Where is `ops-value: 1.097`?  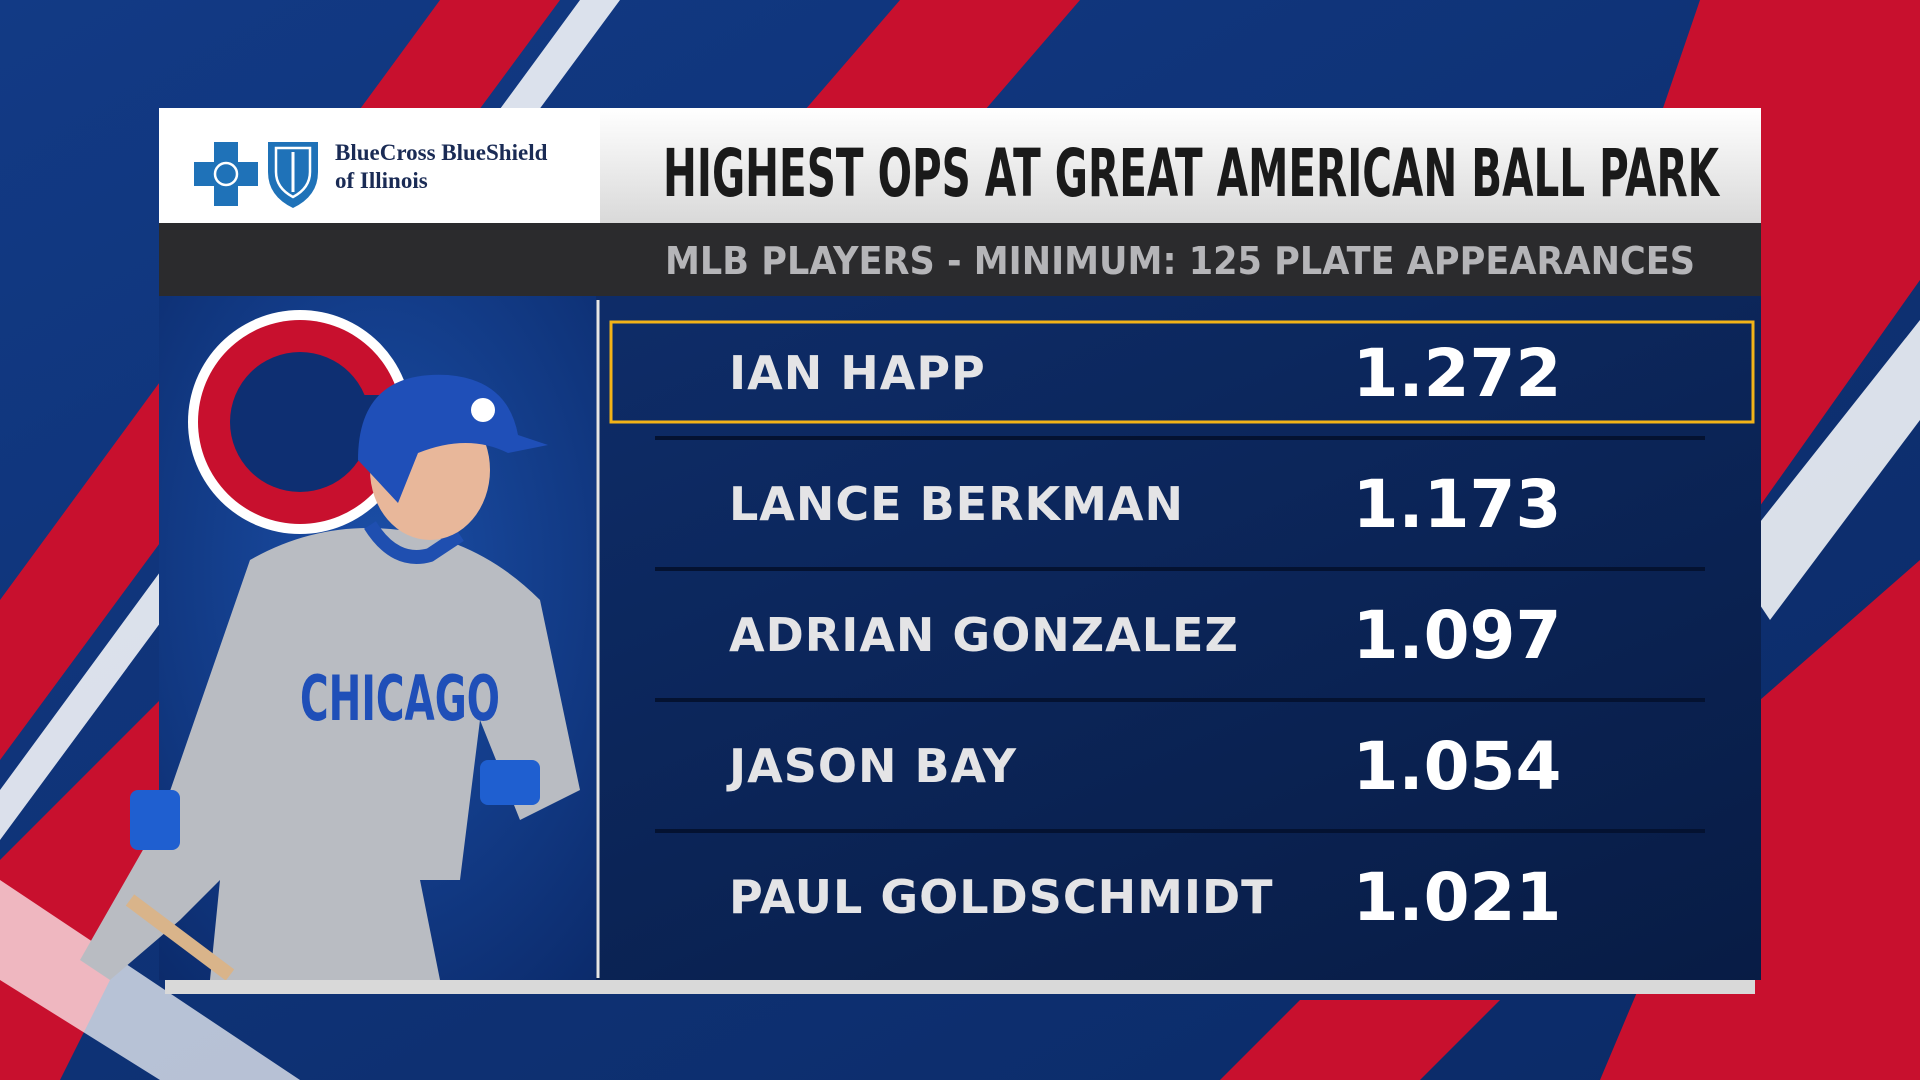
ops-value: 1.097 is located at coordinates (1457, 635).